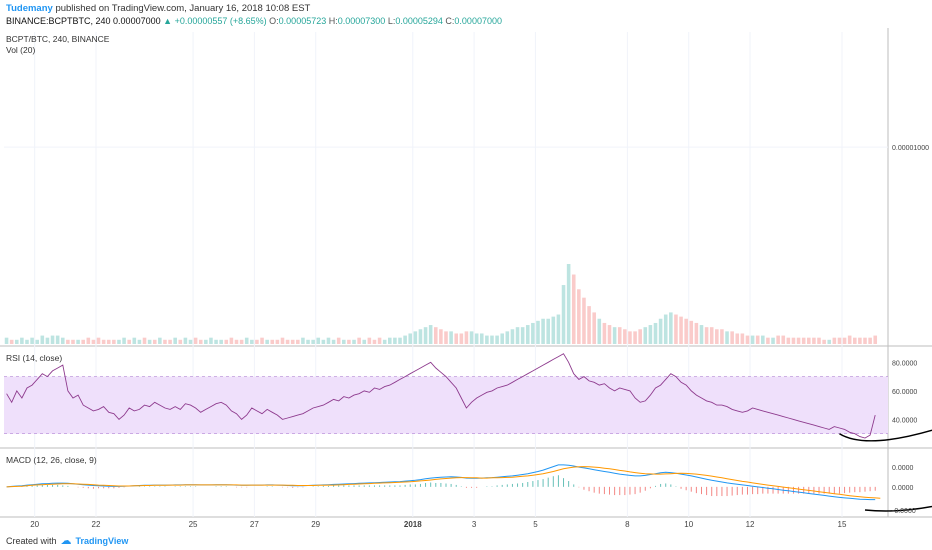 Image resolution: width=932 pixels, height=550 pixels. I want to click on tradingview-logo-icon: ☁, so click(66, 541).